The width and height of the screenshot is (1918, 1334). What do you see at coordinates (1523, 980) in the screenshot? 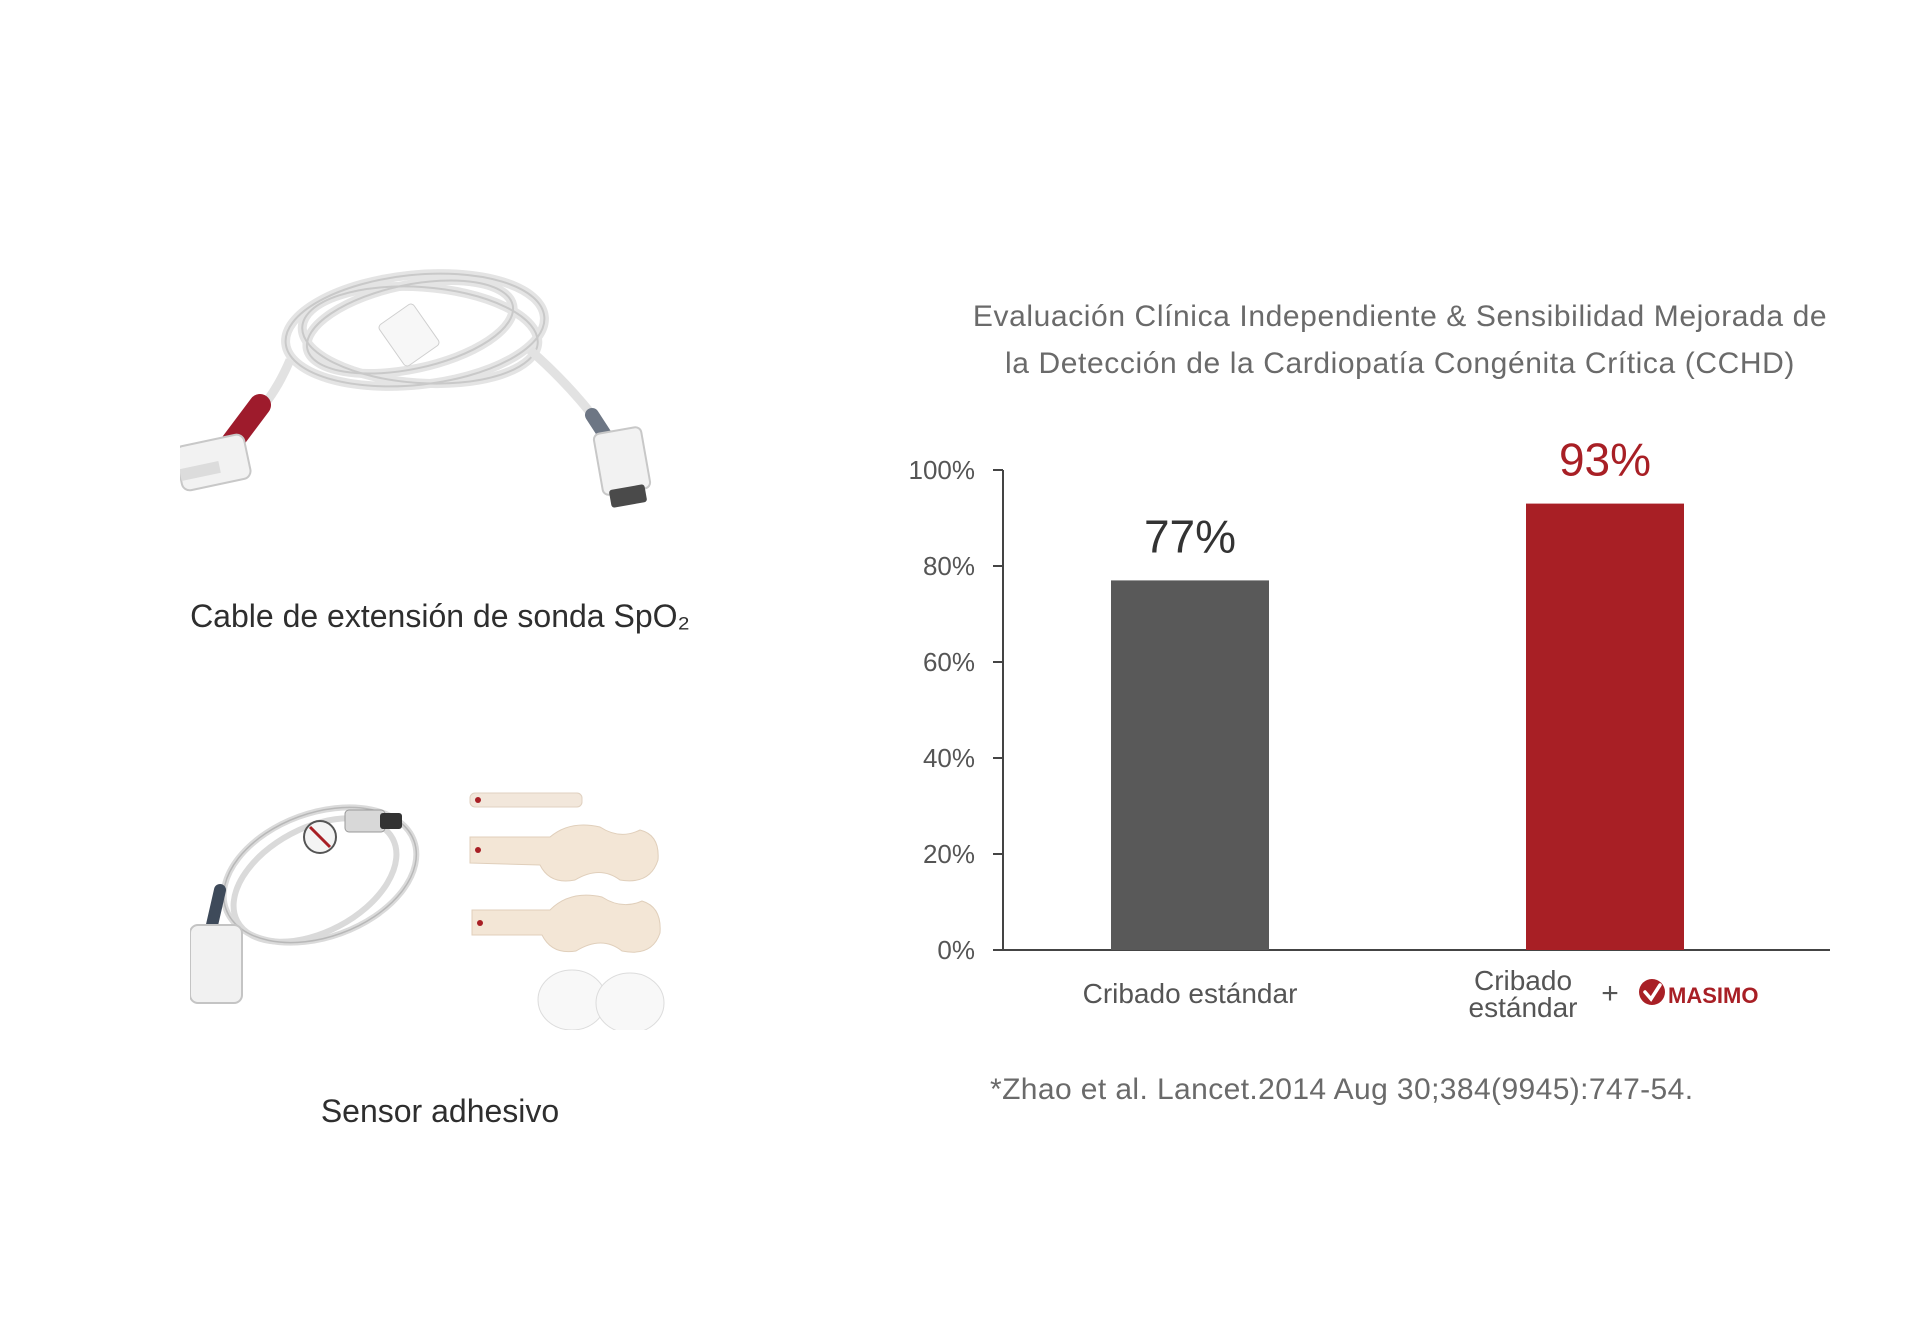
I see `x-category-label: Cribado` at bounding box center [1523, 980].